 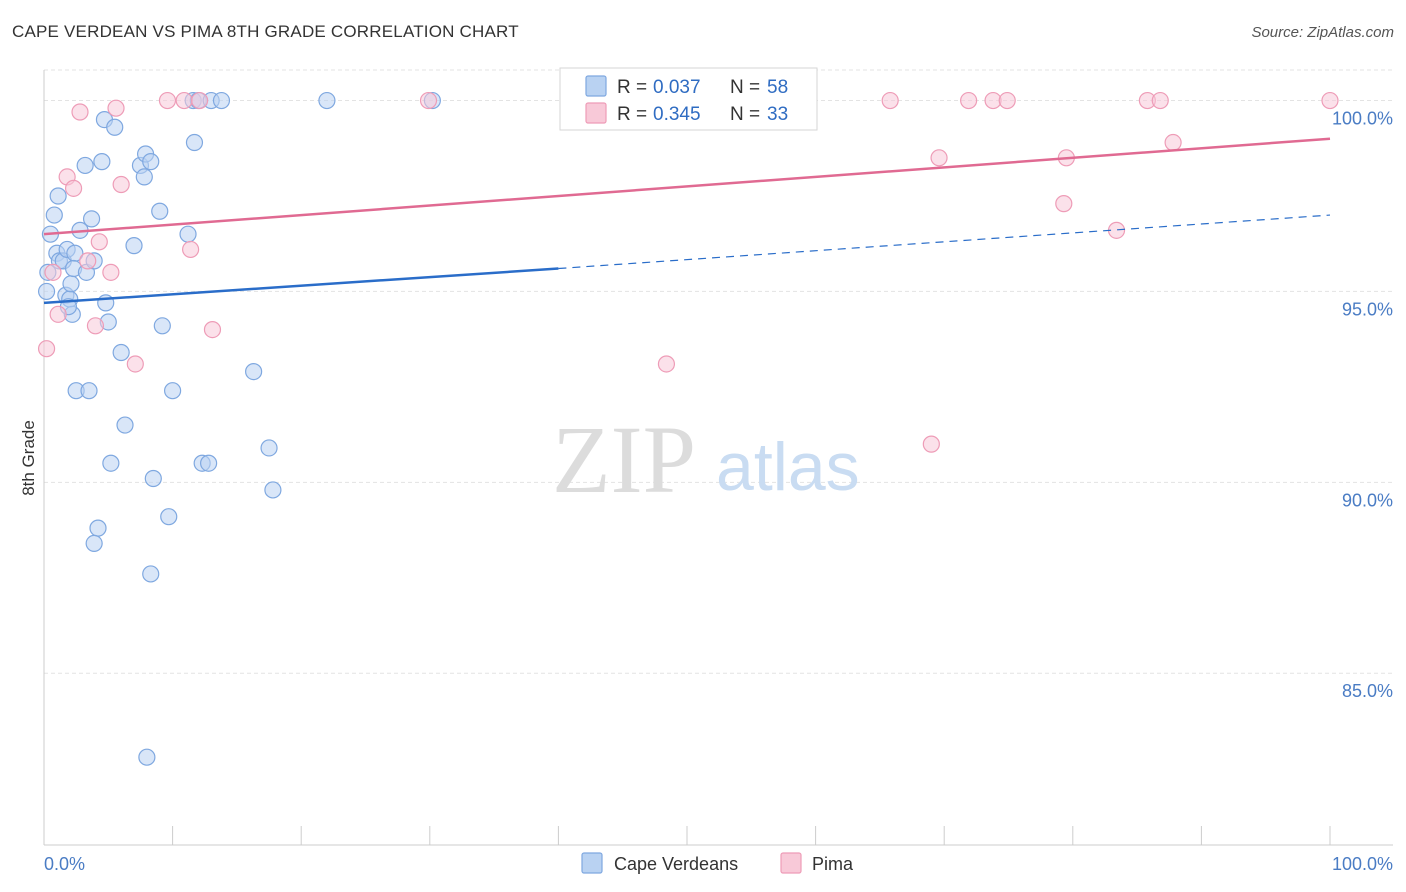 I want to click on bottom-legend-swatch-blue, so click(x=592, y=863).